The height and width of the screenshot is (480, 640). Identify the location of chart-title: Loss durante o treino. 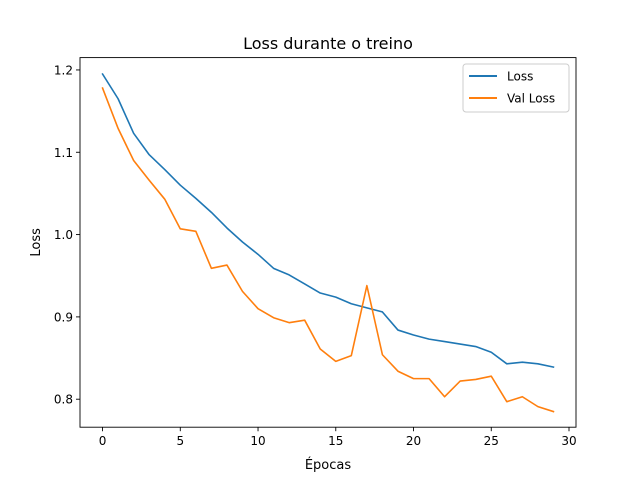
(328, 43).